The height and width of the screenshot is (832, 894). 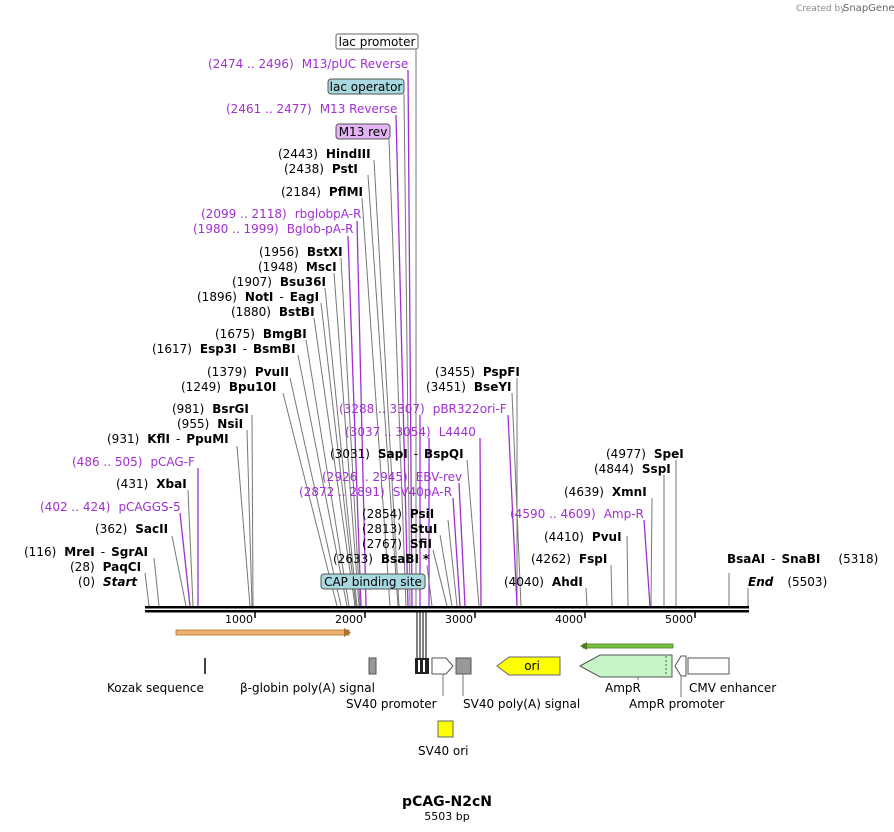 I want to click on ori-label: ori, so click(x=532, y=666).